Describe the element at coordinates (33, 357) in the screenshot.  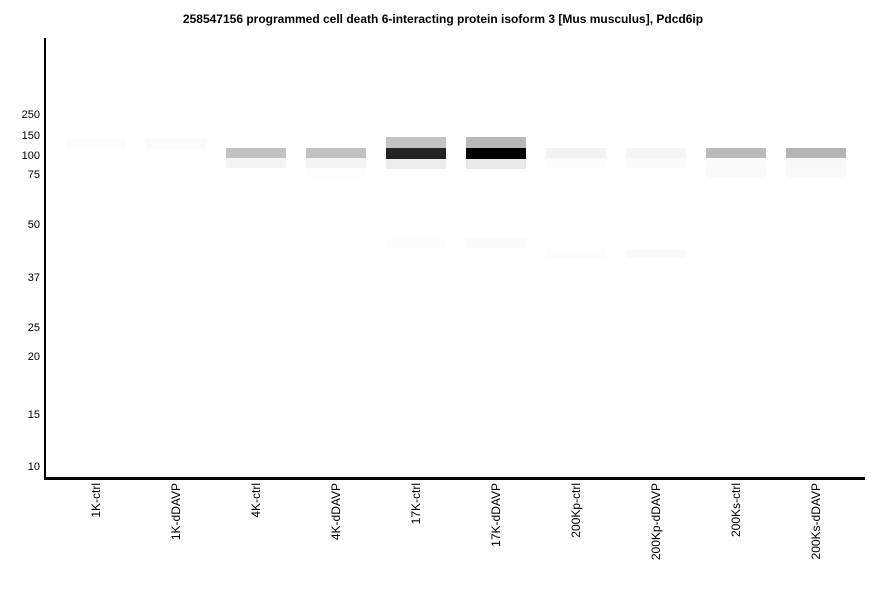
I see `y-axis-tick-label: 20` at that location.